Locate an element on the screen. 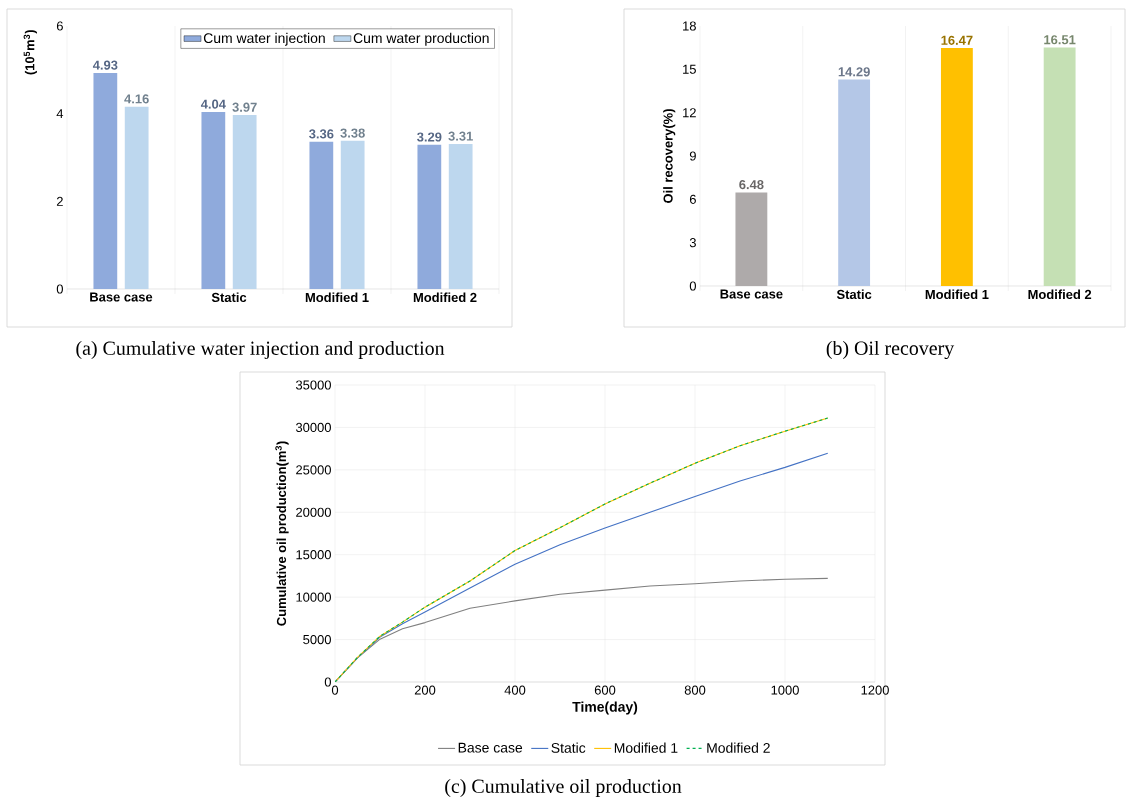  y-tick-label: 2 is located at coordinates (59, 201).